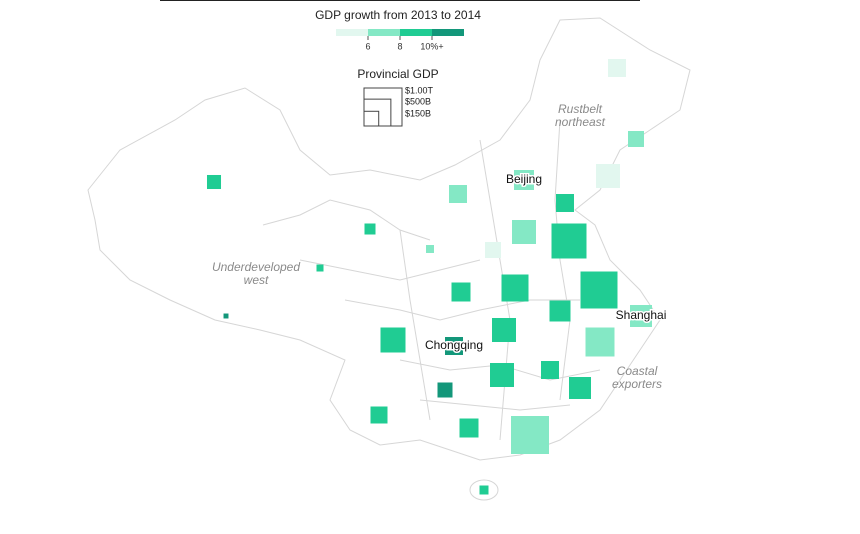 The width and height of the screenshot is (860, 534). What do you see at coordinates (399, 46) in the screenshot?
I see `legend-tick-label: 8` at bounding box center [399, 46].